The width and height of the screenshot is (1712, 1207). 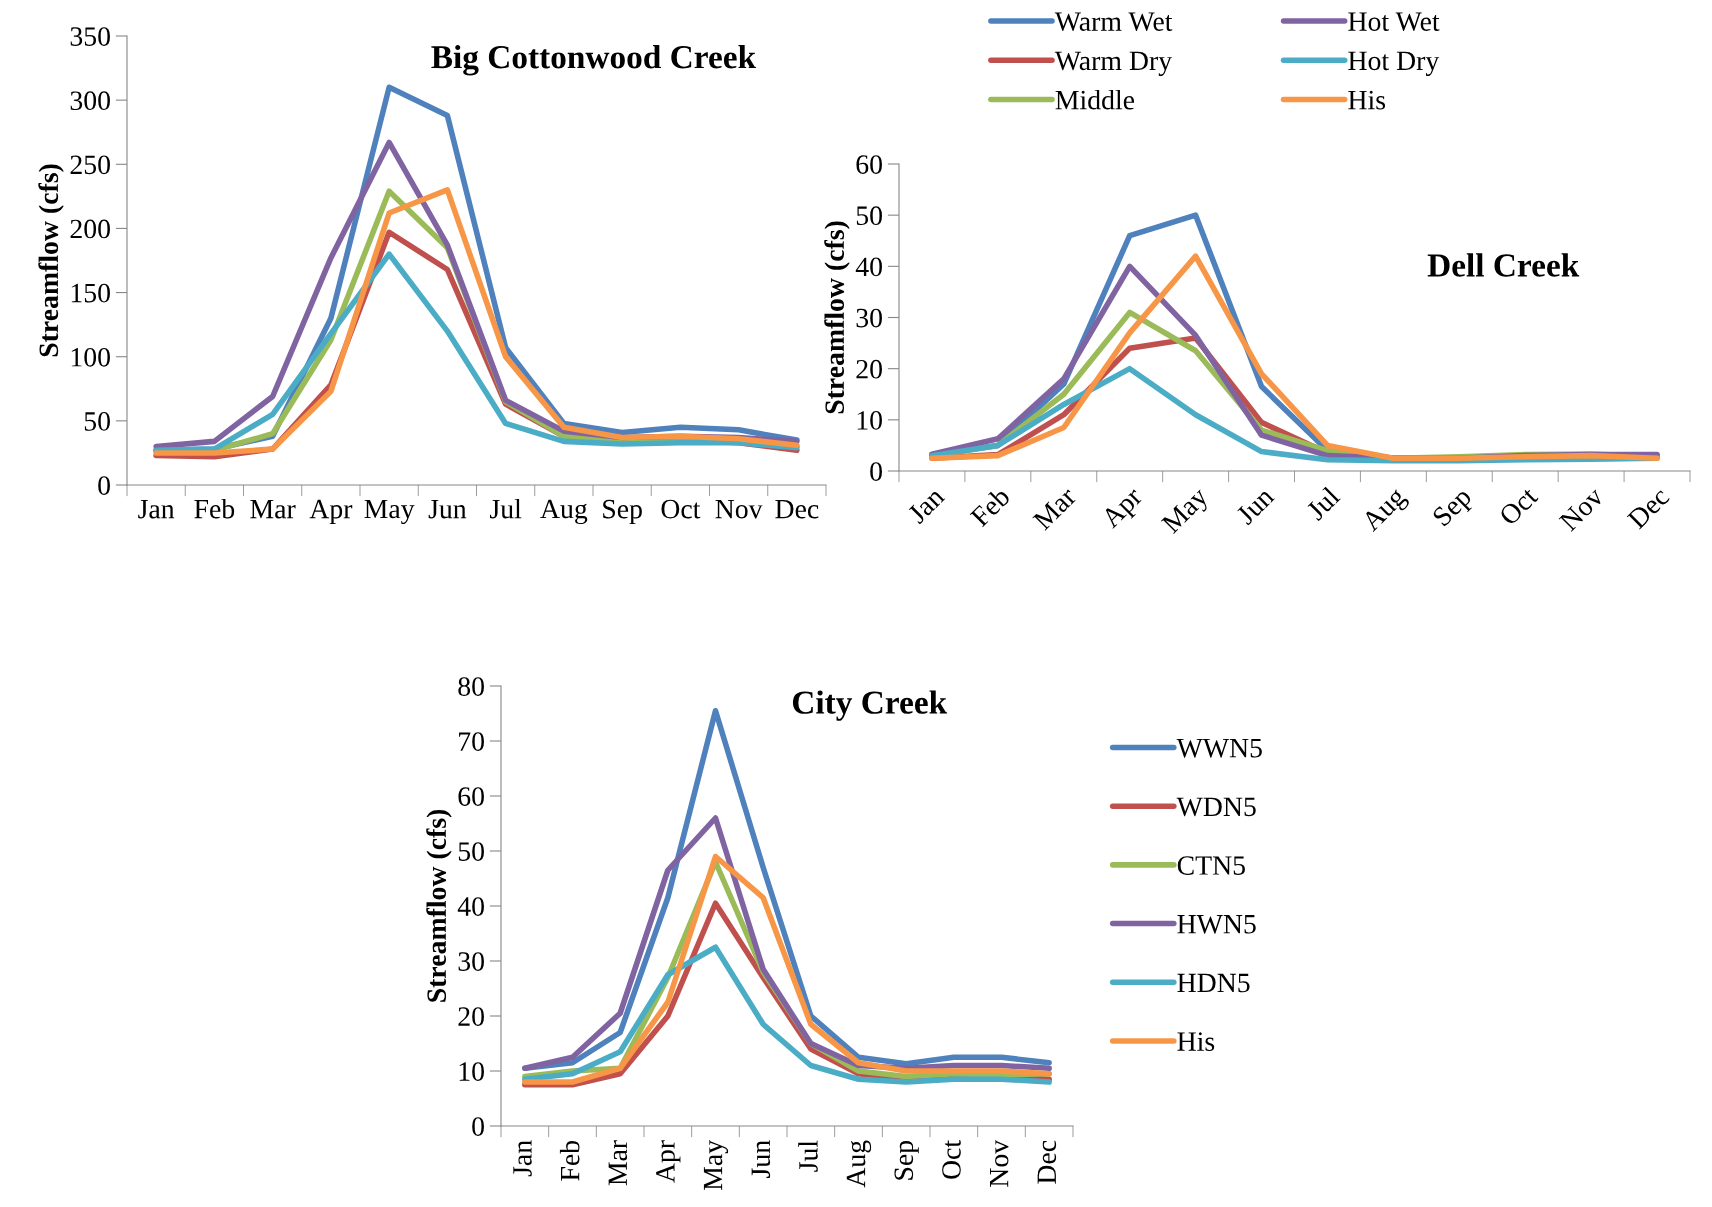 What do you see at coordinates (1095, 99) in the screenshot?
I see `legend-label: Middle` at bounding box center [1095, 99].